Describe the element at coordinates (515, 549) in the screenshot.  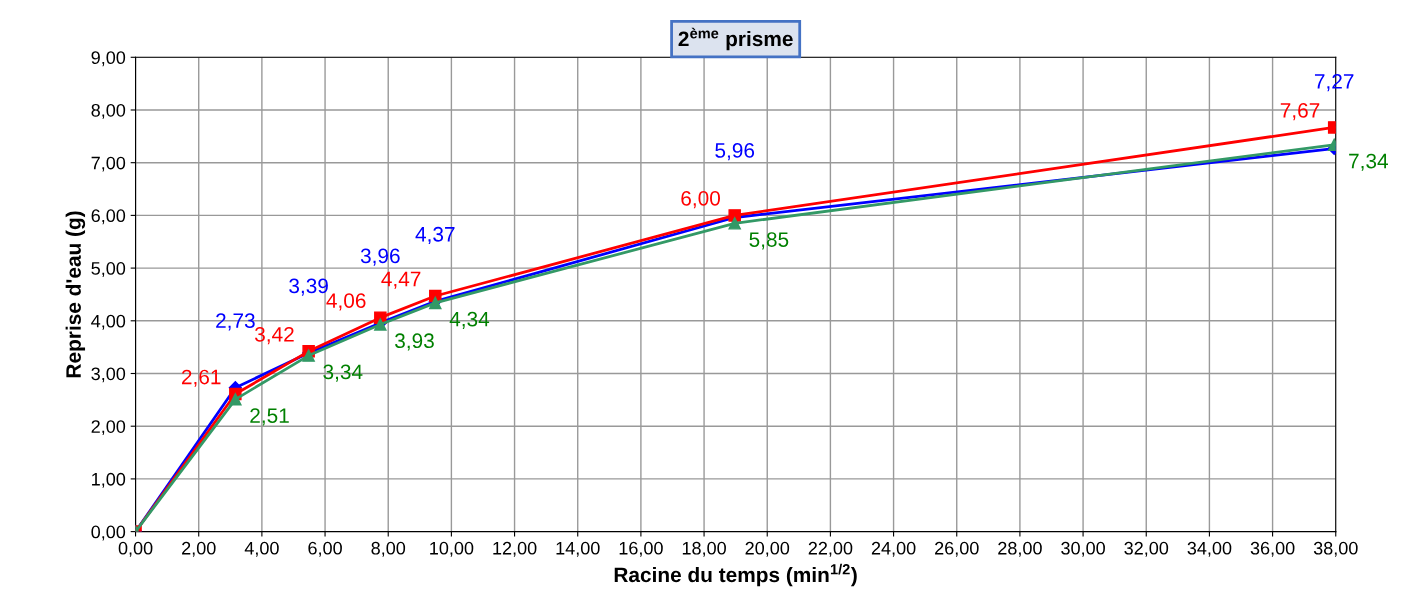
I see `x-tick-label: 12,00` at that location.